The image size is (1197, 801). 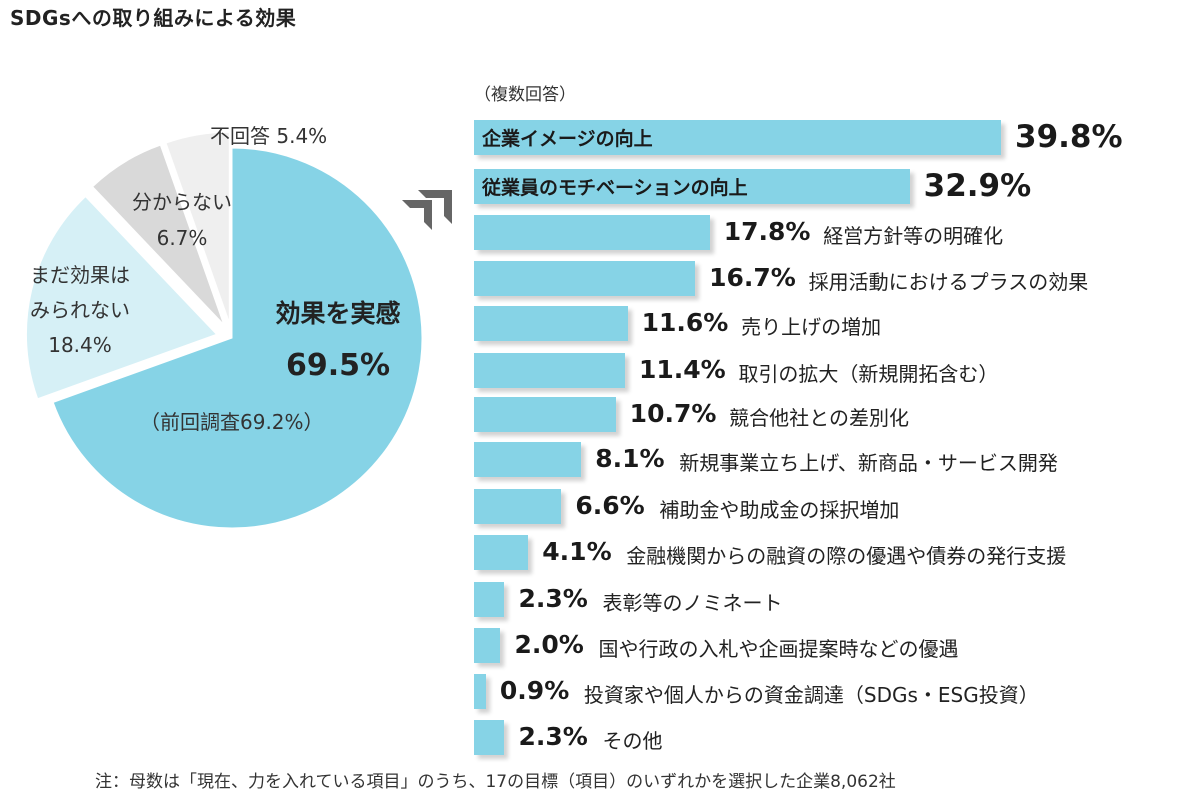 What do you see at coordinates (778, 649) in the screenshot?
I see `bar-category-label: 国や行政の入札や企画提案時などの優遇` at bounding box center [778, 649].